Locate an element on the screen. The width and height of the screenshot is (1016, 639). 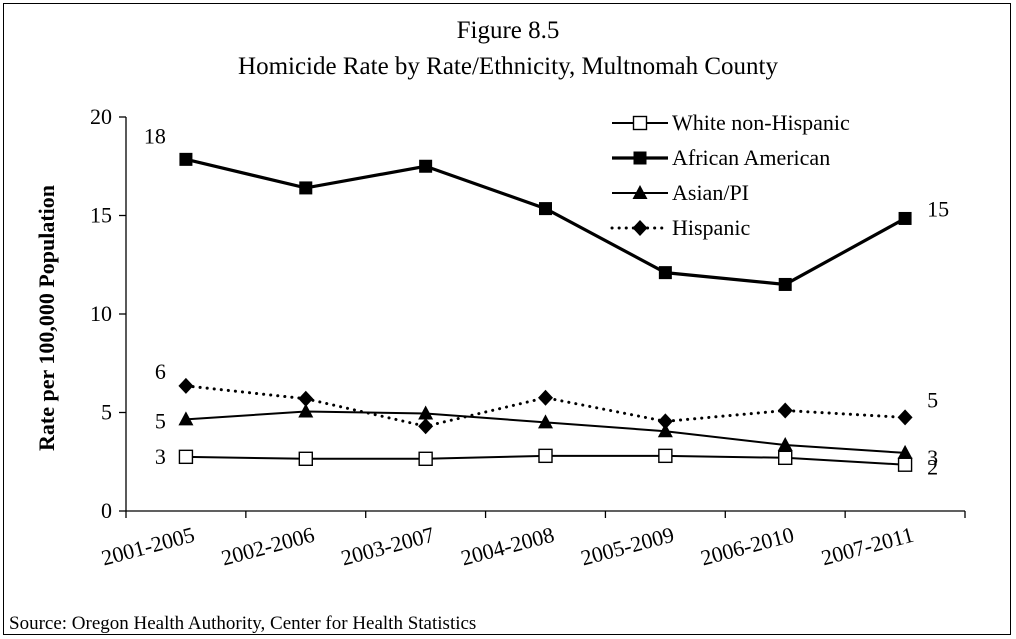
data-label: 6 is located at coordinates (160, 371).